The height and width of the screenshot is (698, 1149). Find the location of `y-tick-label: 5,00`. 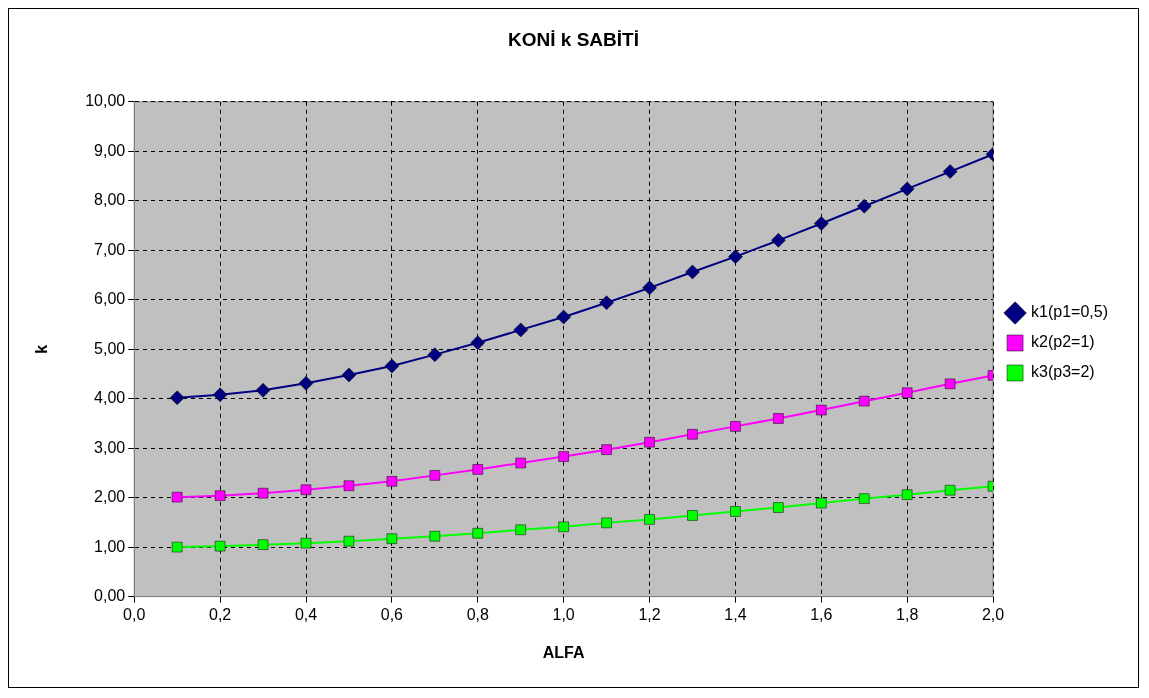

y-tick-label: 5,00 is located at coordinates (110, 348).